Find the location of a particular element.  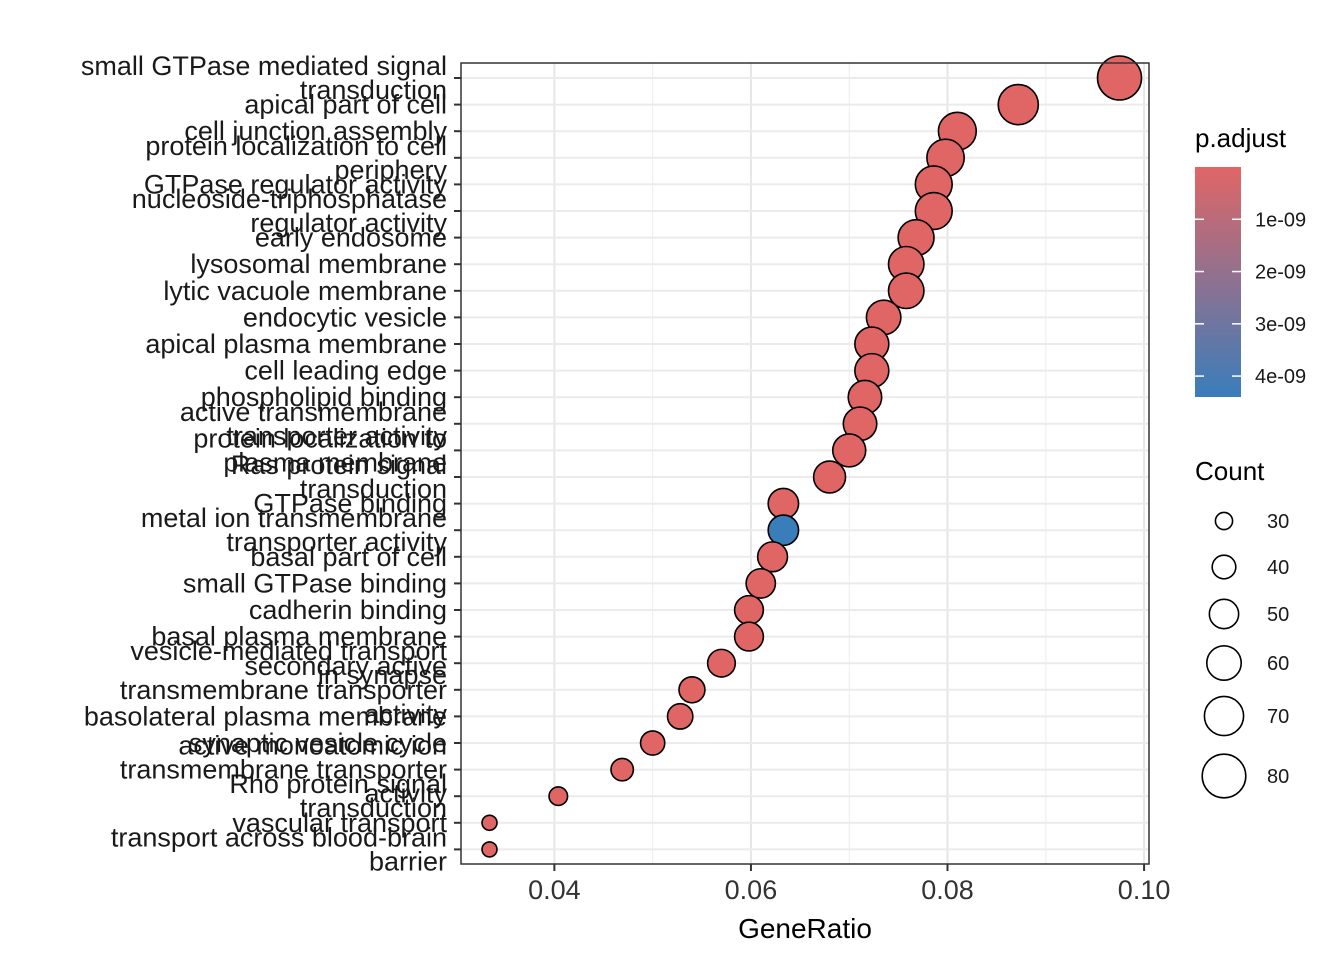

category-label-line: metal ion transmembrane is located at coordinates (294, 518).